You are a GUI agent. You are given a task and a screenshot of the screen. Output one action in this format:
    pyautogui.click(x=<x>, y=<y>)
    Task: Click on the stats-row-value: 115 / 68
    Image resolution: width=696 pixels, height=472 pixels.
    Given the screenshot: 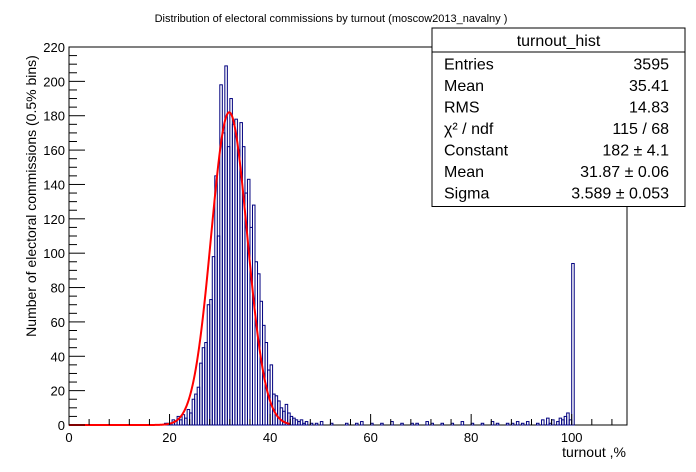 What is the action you would take?
    pyautogui.click(x=640, y=129)
    